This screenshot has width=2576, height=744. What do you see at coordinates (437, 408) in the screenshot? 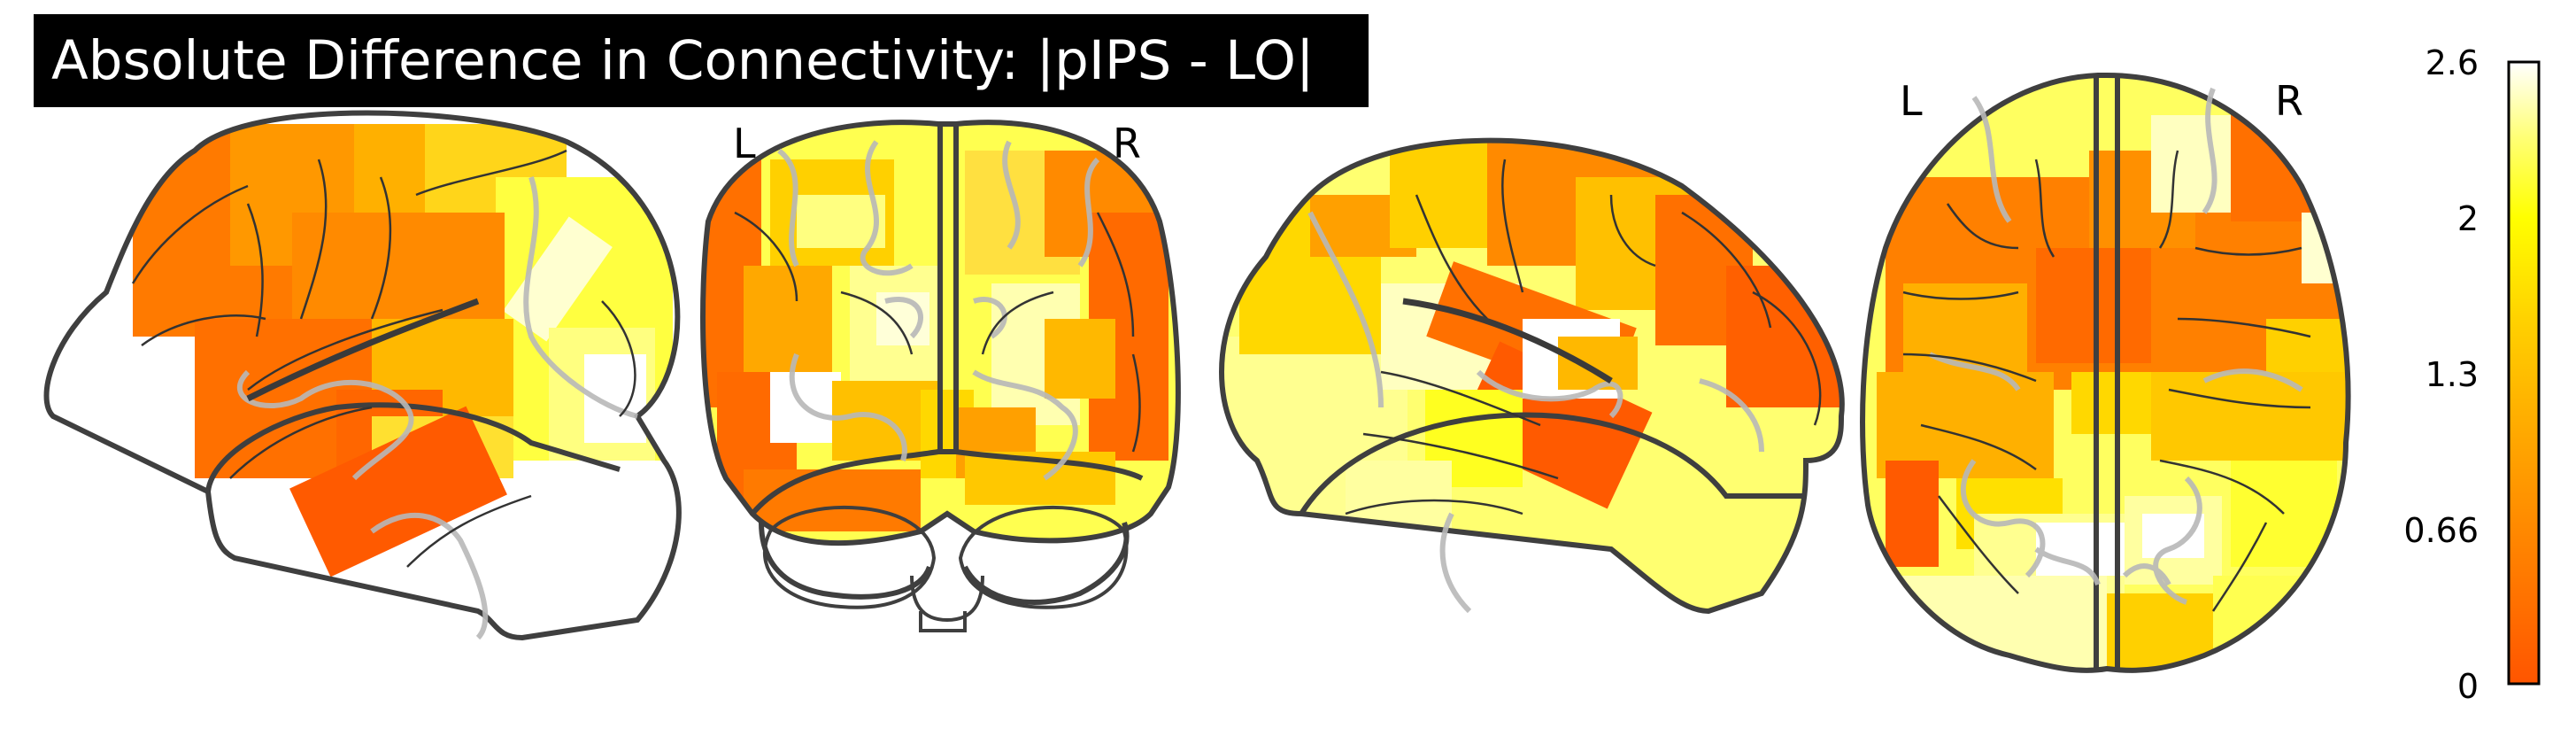
I see `left-sagittal-inner-outline` at bounding box center [437, 408].